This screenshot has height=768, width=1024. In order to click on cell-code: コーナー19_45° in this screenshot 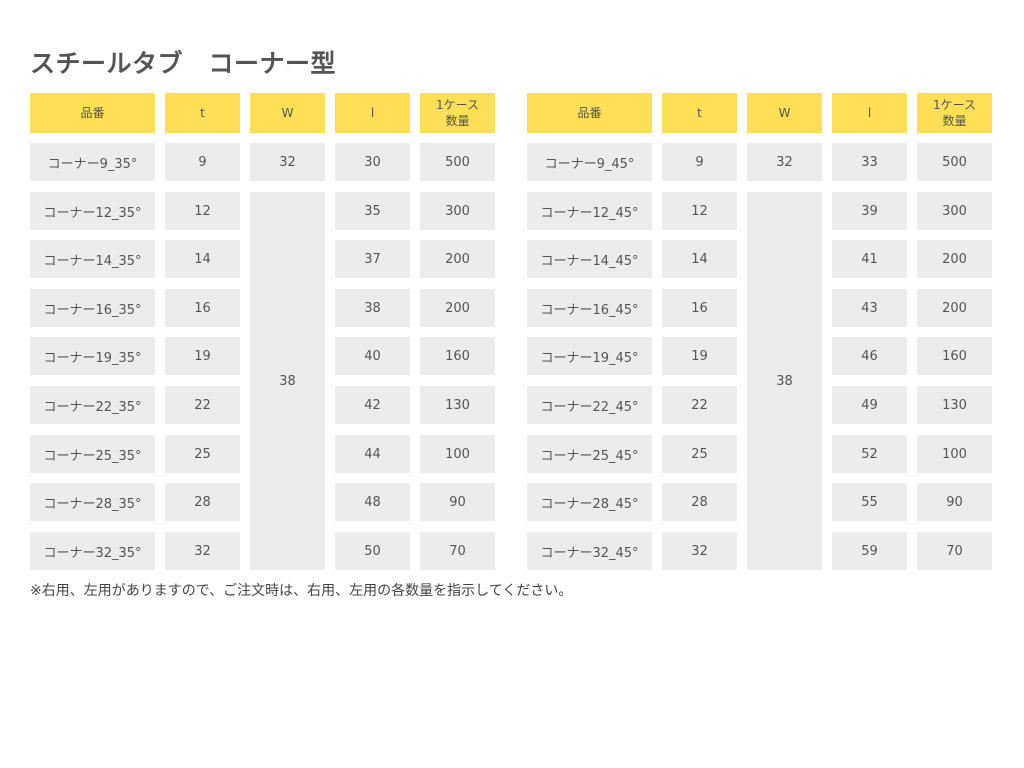, I will do `click(589, 356)`.